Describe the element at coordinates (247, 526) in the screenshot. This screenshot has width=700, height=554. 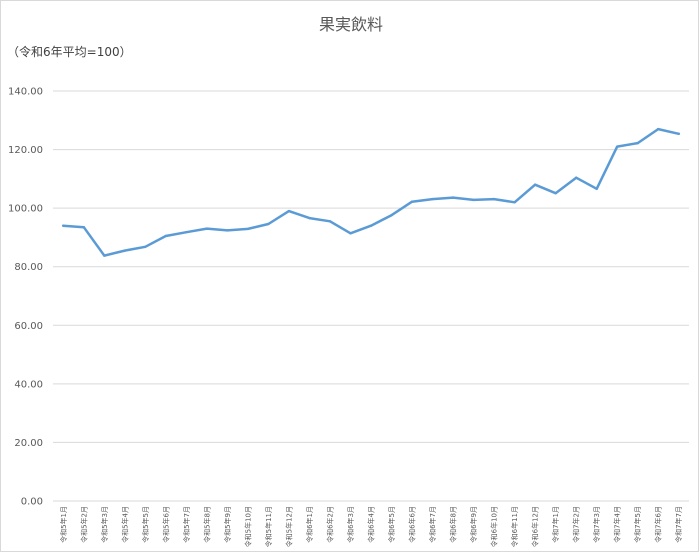
I see `x-tick-label: 令和5年10月` at that location.